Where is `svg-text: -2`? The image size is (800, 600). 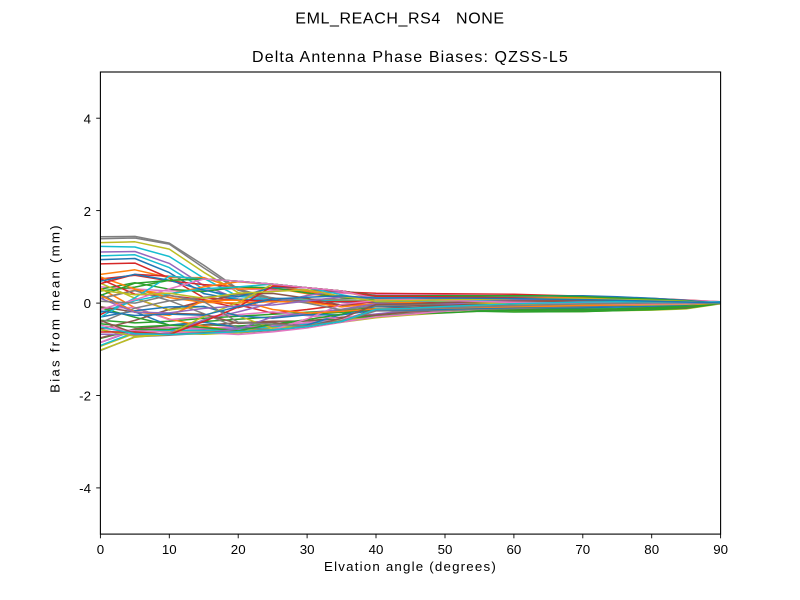 svg-text: -2 is located at coordinates (85, 396).